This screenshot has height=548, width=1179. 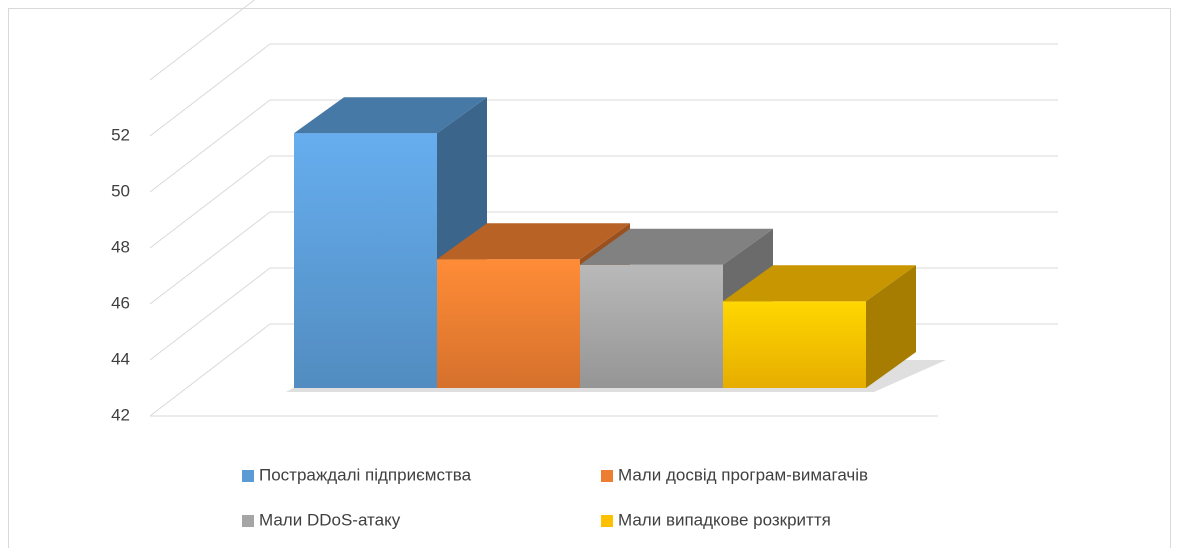 What do you see at coordinates (120, 302) in the screenshot?
I see `y-tick-label: 46` at bounding box center [120, 302].